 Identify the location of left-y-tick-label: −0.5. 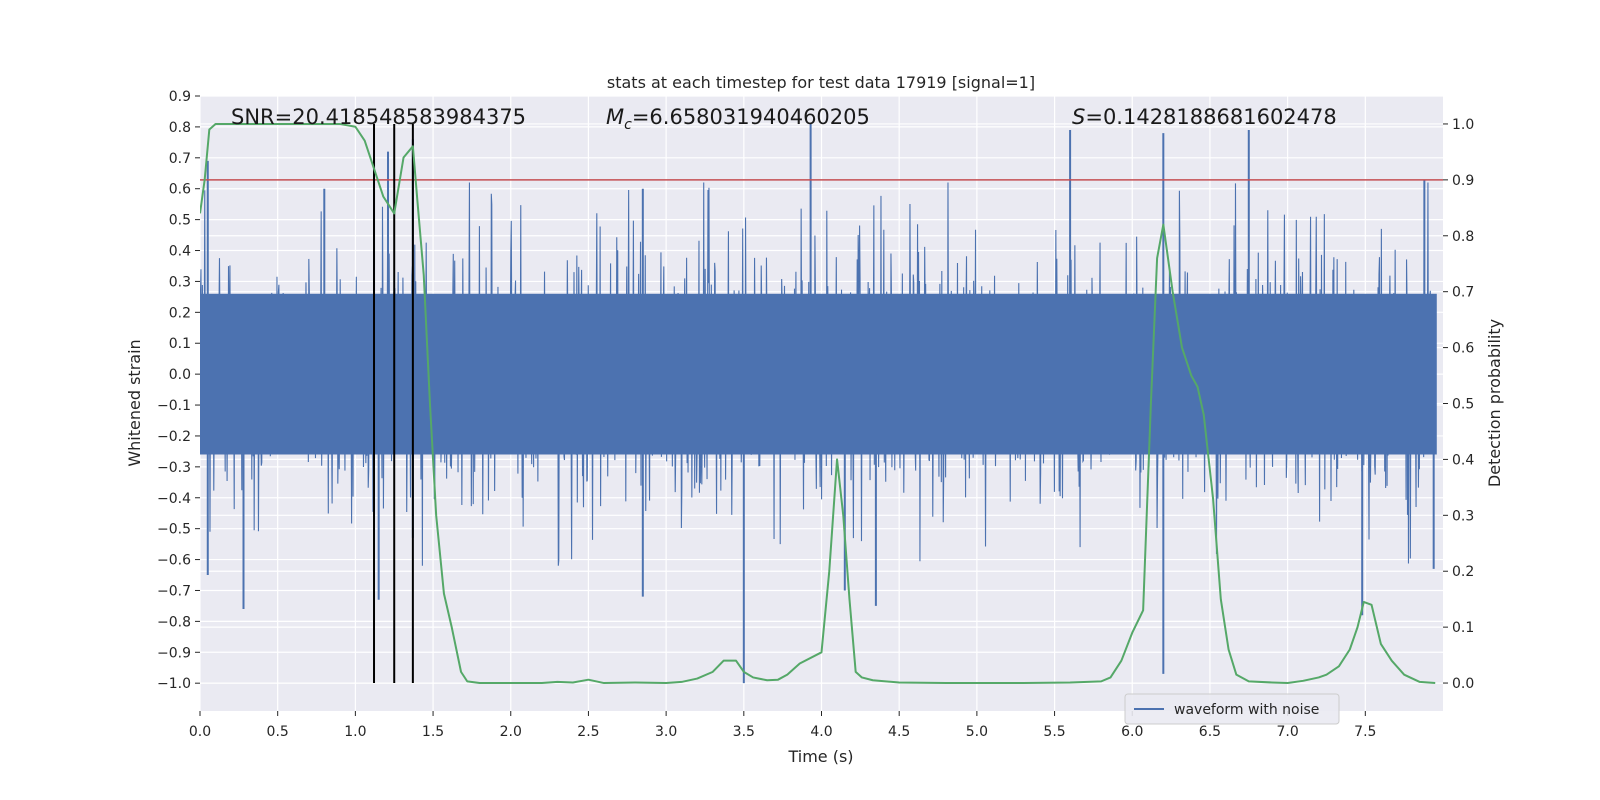
(174, 530).